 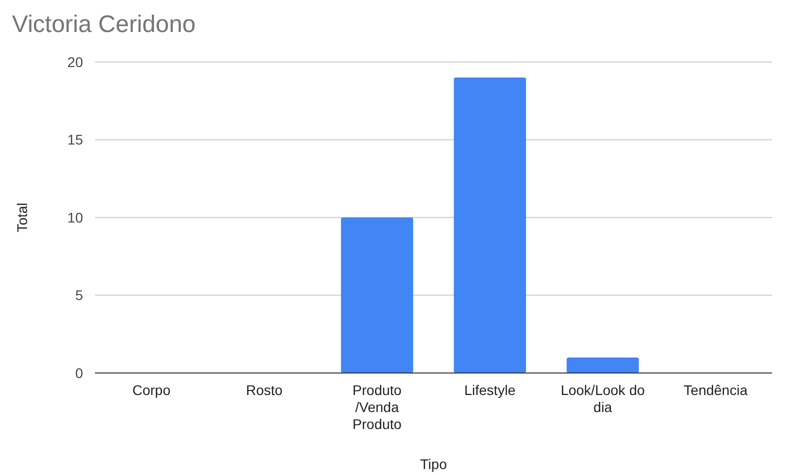 What do you see at coordinates (151, 390) in the screenshot?
I see `x-tick-label: Corpo` at bounding box center [151, 390].